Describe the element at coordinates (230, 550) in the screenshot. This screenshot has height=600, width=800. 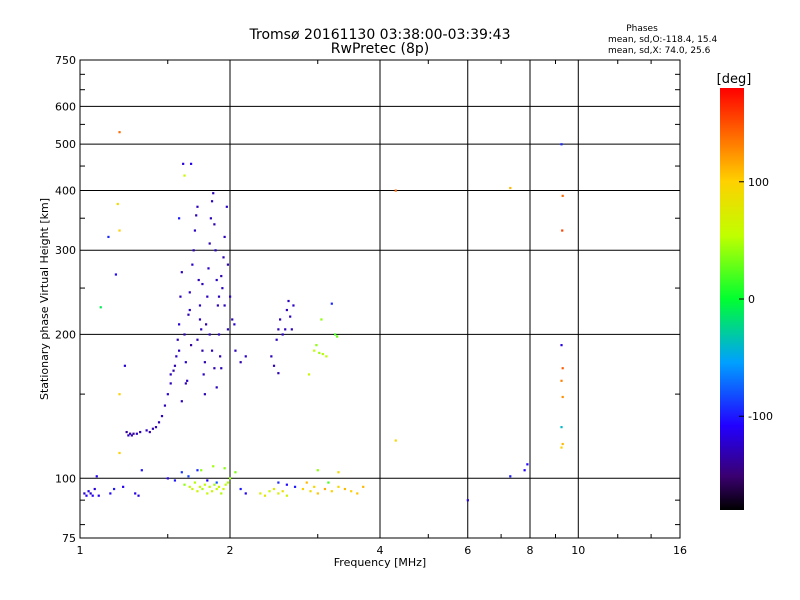
I see `x-tick-label: 2` at that location.